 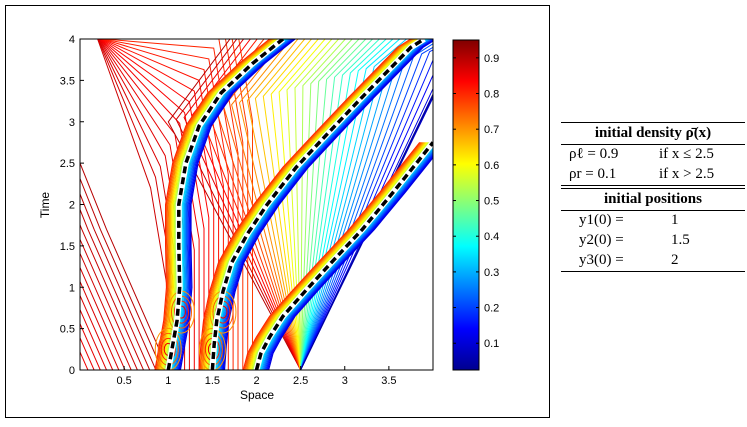 What do you see at coordinates (601, 240) in the screenshot?
I see `position-label: y2(0) =` at bounding box center [601, 240].